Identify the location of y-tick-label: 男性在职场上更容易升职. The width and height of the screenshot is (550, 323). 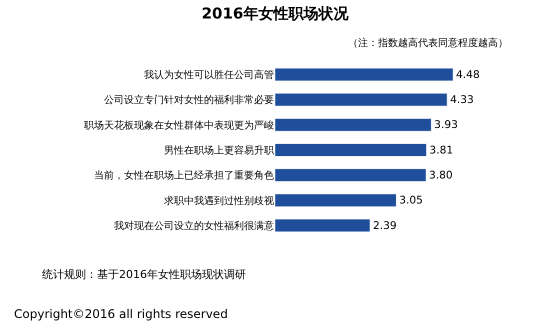
(219, 150).